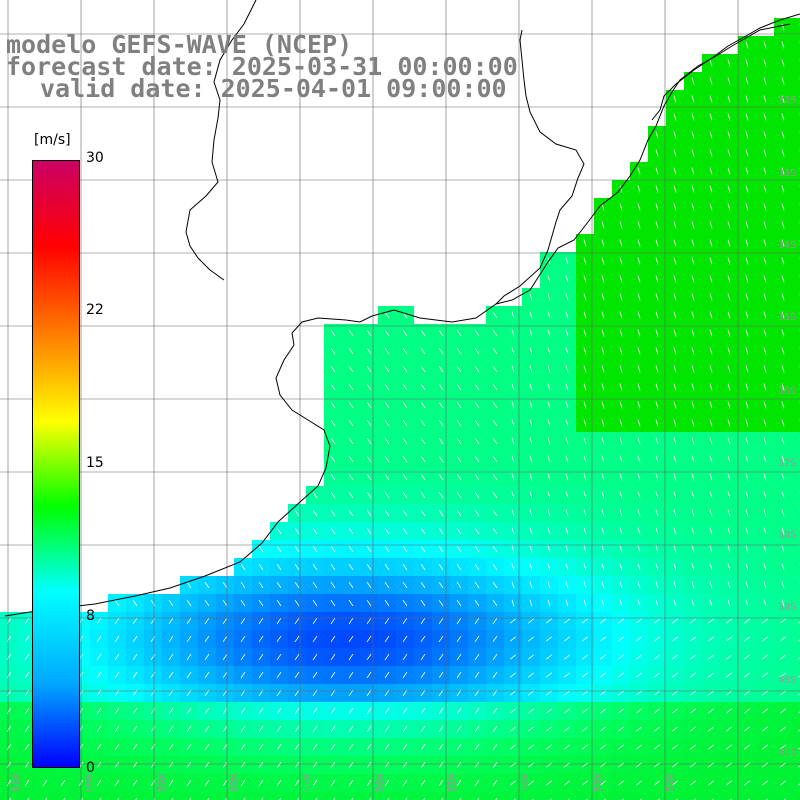  I want to click on model-title: modelo GEFS-WAVE (NCEP), so click(179, 44).